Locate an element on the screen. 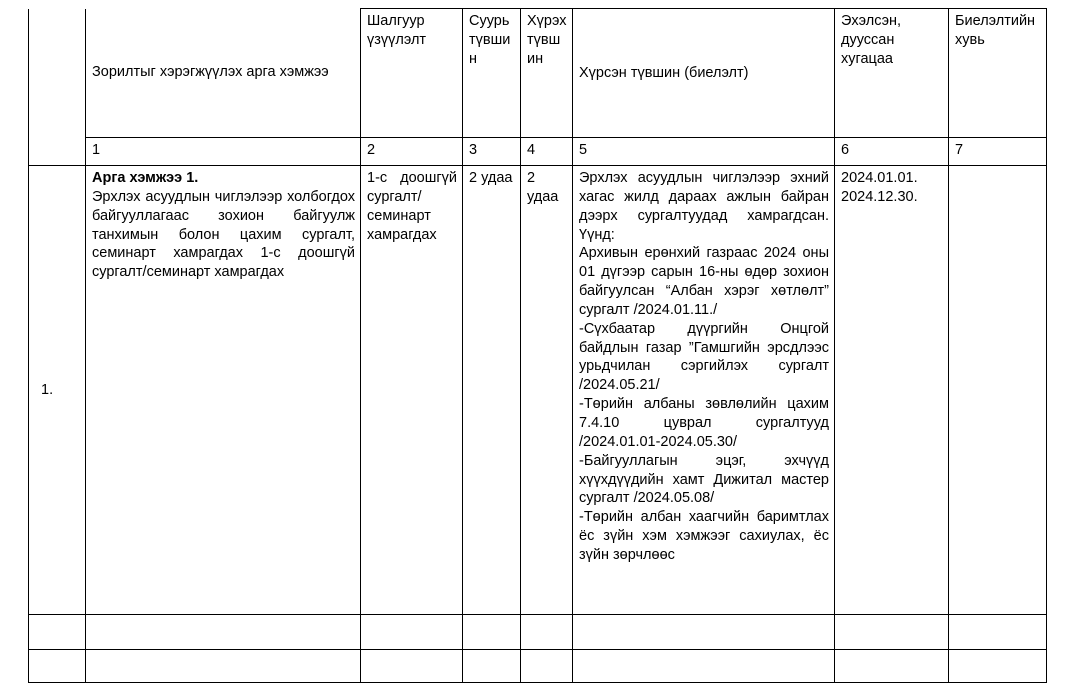  header-cell-measure: Зорилтыг хэрэгжүүлэх арга хэмжээ is located at coordinates (223, 73).